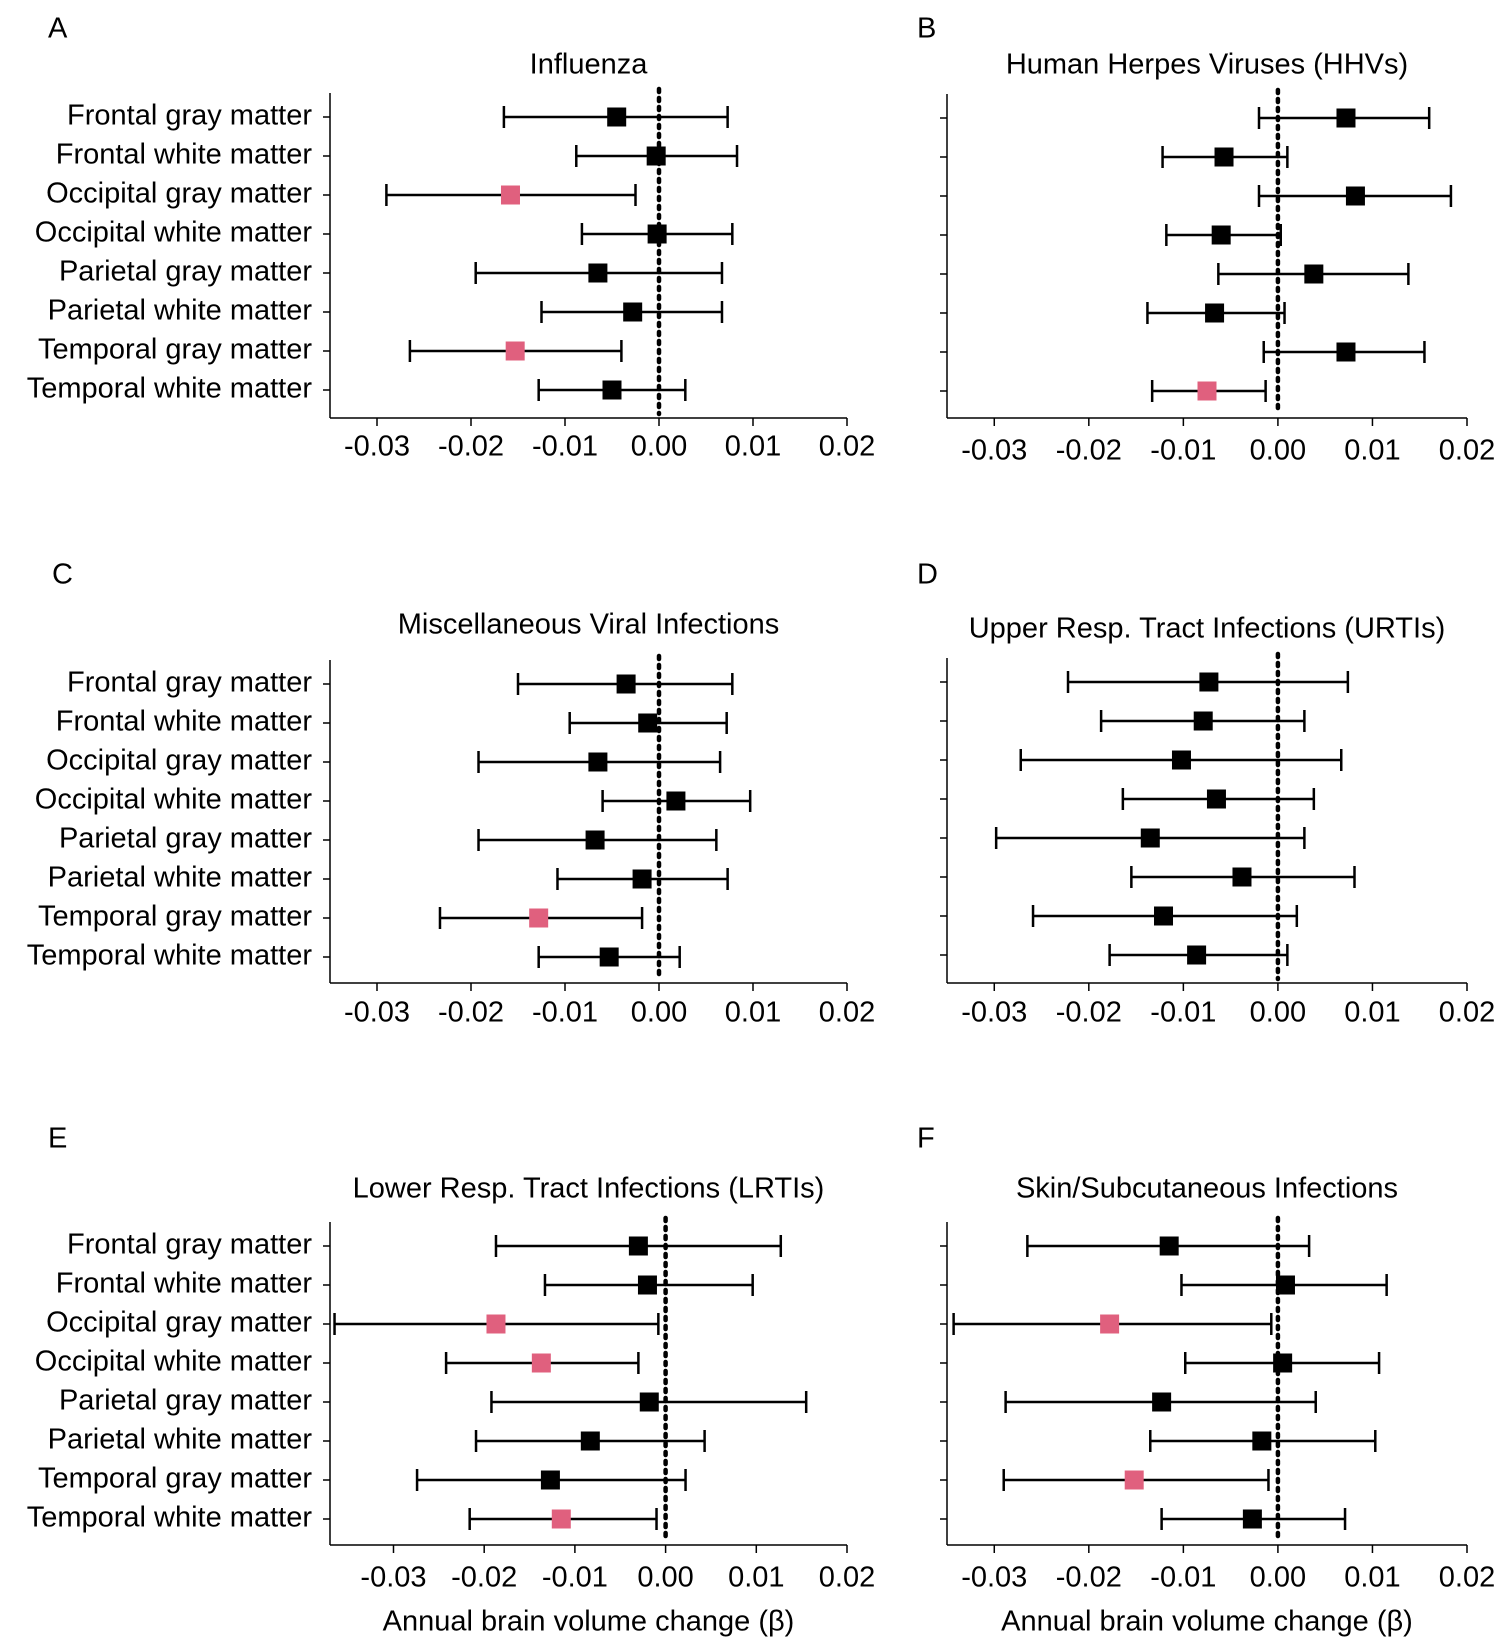 This screenshot has width=1500, height=1640. I want to click on panel-letter: D, so click(927, 575).